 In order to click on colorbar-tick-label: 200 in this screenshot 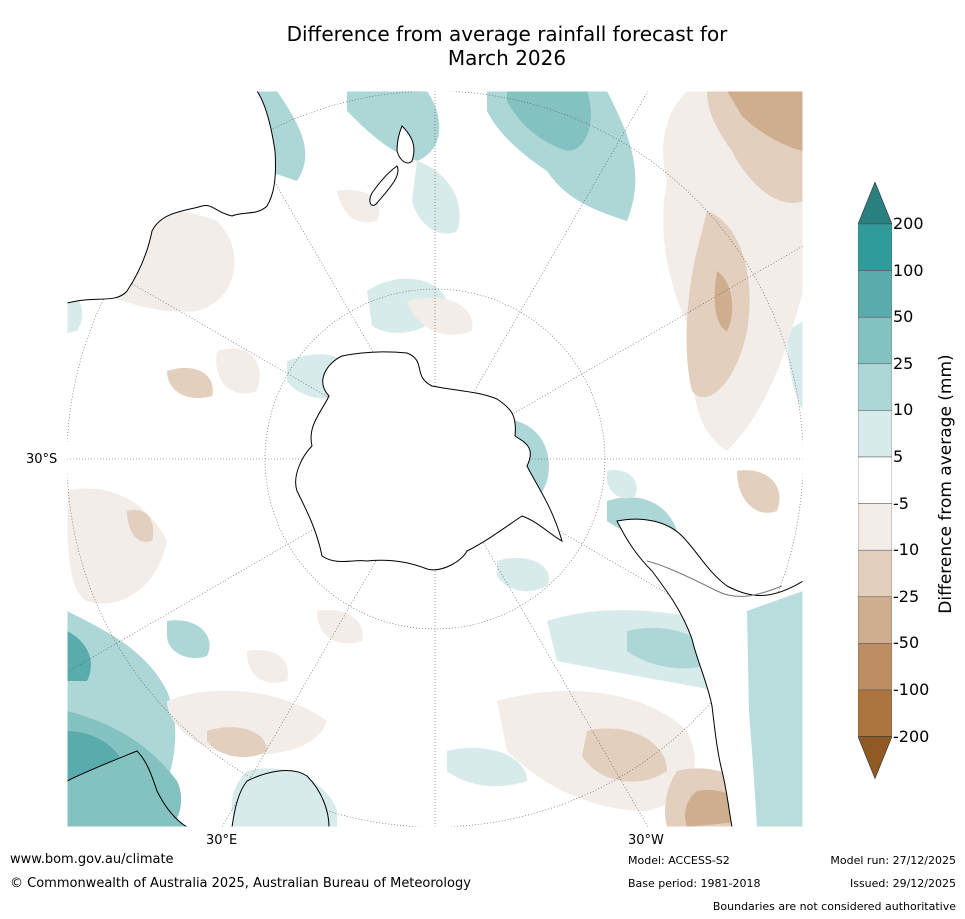, I will do `click(908, 223)`.